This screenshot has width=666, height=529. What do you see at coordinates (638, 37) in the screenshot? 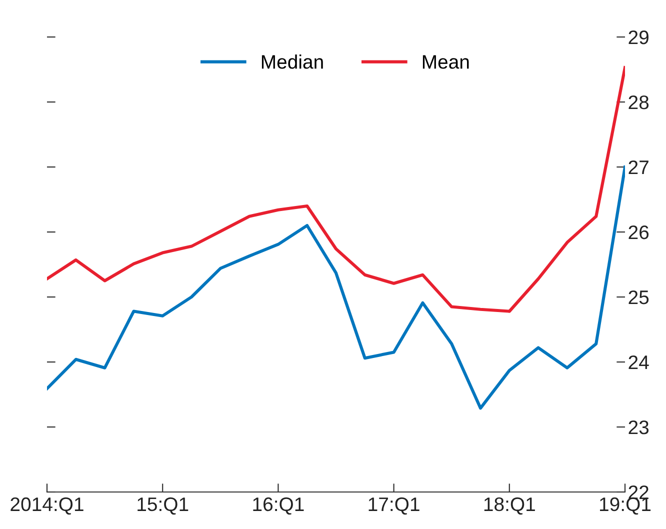
I see `y-tick-label: 29` at bounding box center [638, 37].